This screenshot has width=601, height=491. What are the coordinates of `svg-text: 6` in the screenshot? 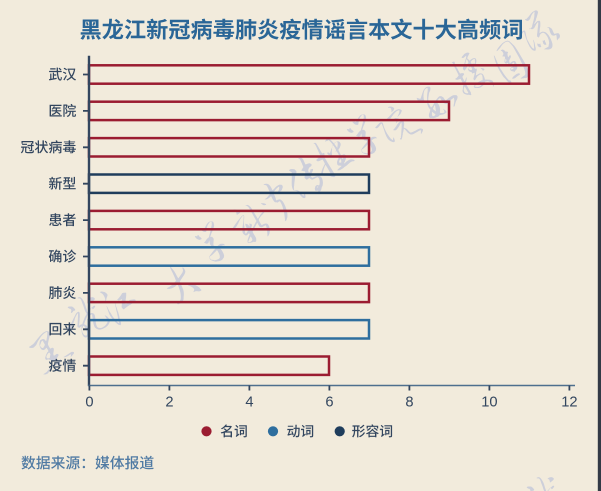 It's located at (329, 402).